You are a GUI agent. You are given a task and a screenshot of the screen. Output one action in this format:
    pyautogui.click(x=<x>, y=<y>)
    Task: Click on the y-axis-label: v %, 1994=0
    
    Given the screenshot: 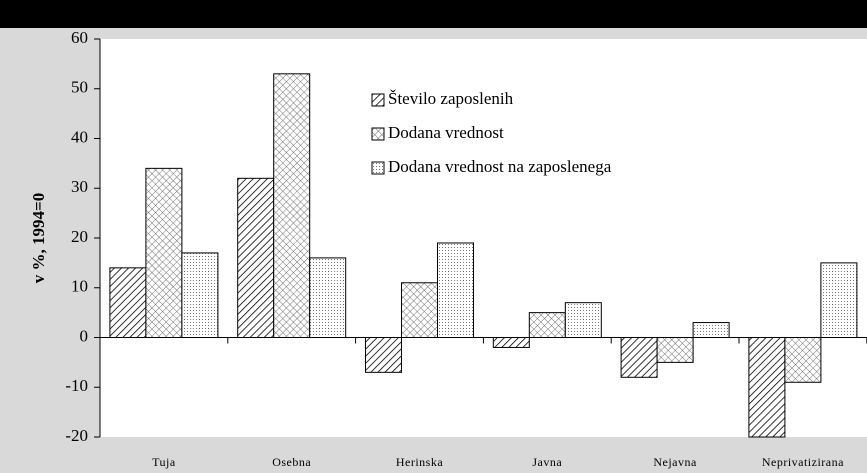 What is the action you would take?
    pyautogui.click(x=38, y=238)
    